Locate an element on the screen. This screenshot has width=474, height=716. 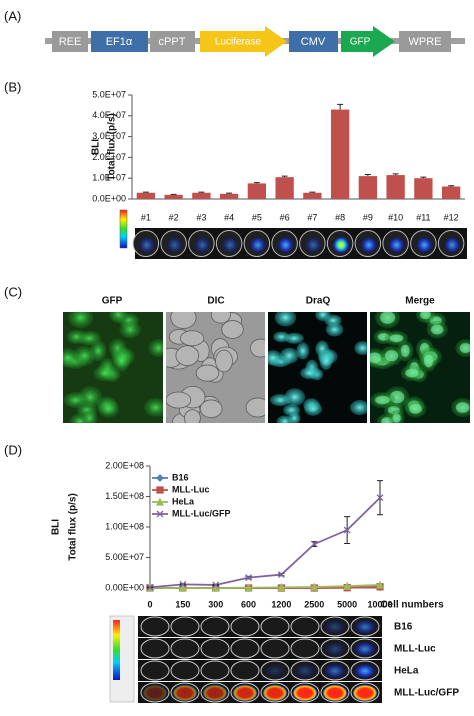
image-header: Merge is located at coordinates (420, 301).